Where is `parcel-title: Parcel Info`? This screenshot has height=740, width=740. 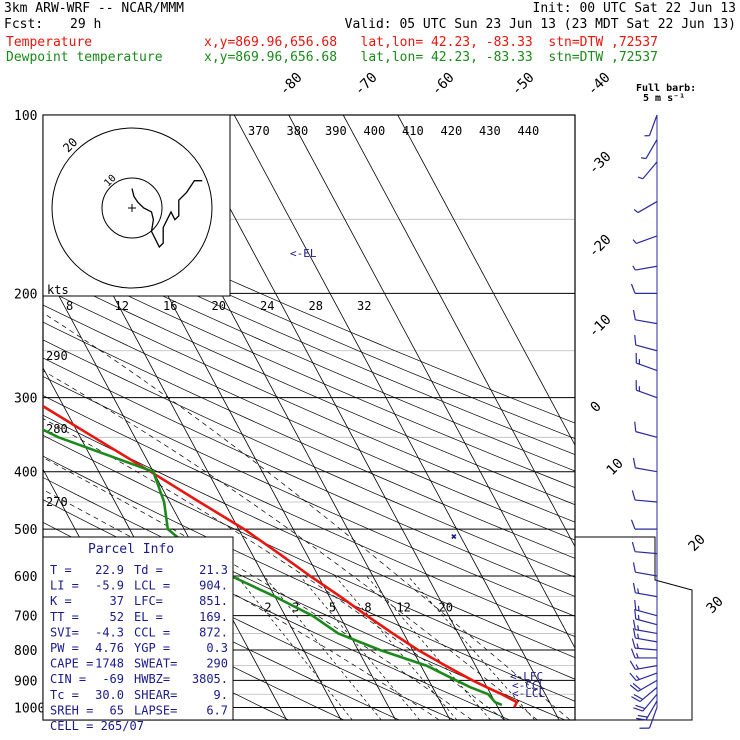 parcel-title: Parcel Info is located at coordinates (131, 549).